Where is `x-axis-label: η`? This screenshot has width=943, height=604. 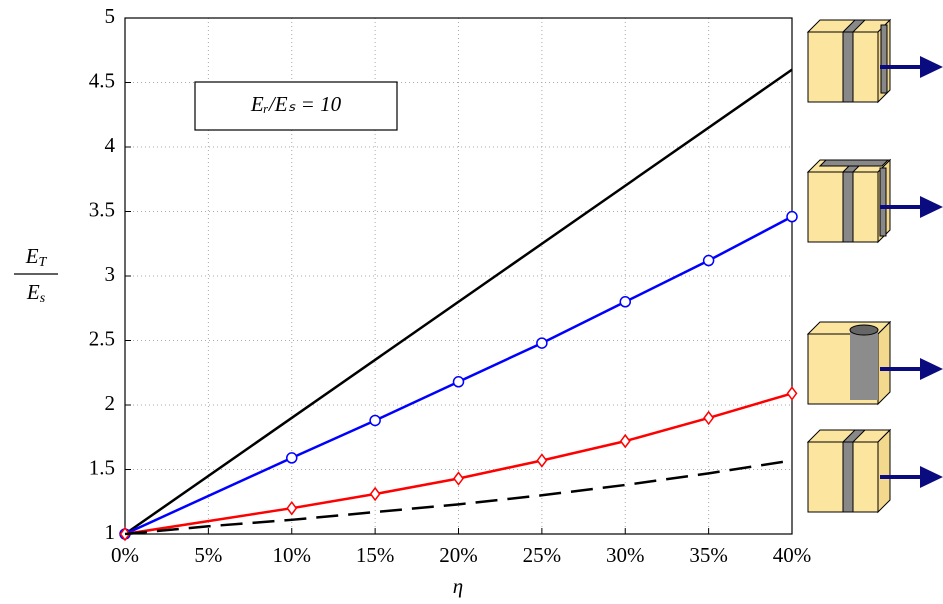 x-axis-label: η is located at coordinates (458, 586).